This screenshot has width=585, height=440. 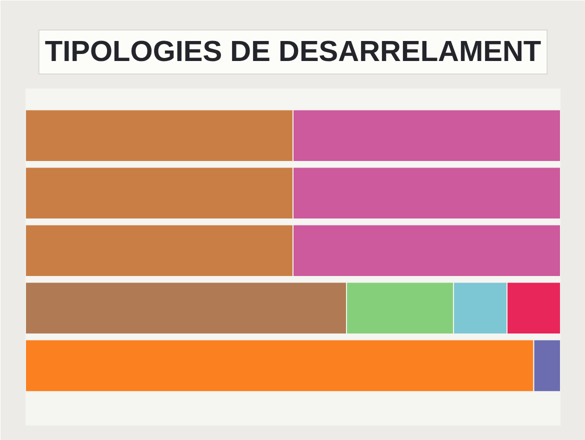 I want to click on chart-title: TIPOLOGIES DE DESARRELAMENT, so click(x=293, y=52).